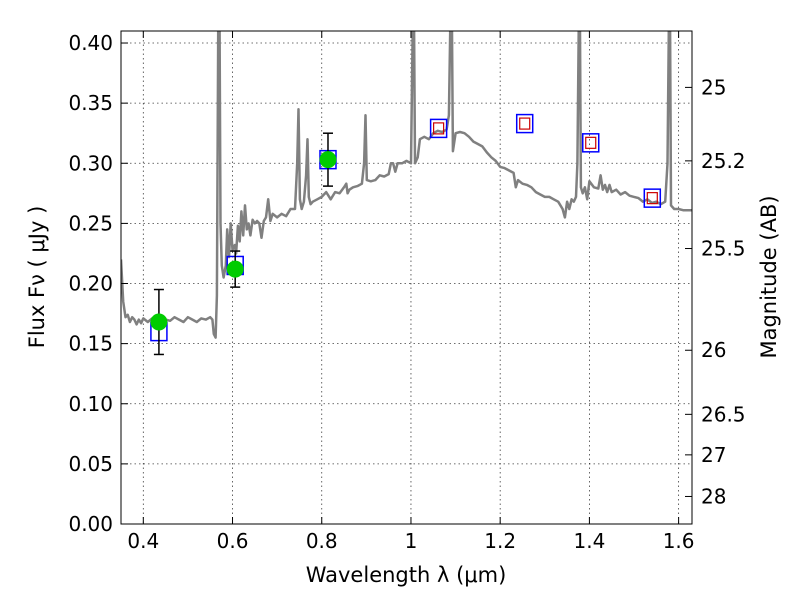 The height and width of the screenshot is (600, 800). Describe the element at coordinates (679, 541) in the screenshot. I see `x-tick-label: 1.6` at that location.